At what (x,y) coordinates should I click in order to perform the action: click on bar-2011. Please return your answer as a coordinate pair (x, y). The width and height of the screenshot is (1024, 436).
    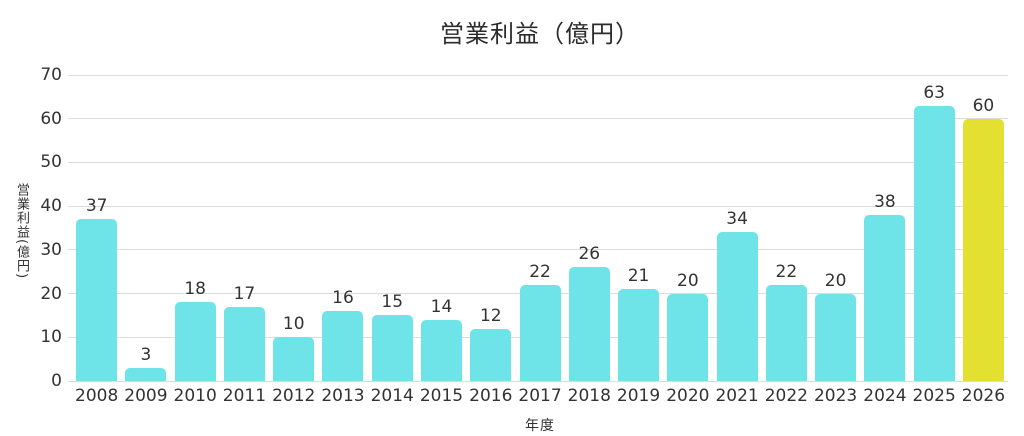
    Looking at the image, I should click on (244, 343).